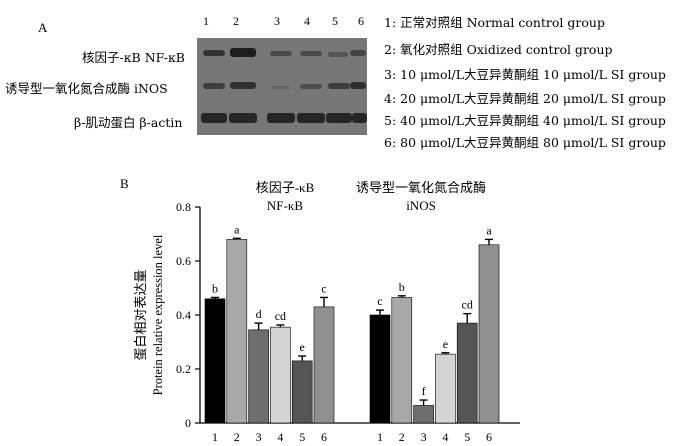 Image resolution: width=700 pixels, height=446 pixels. What do you see at coordinates (124, 183) in the screenshot?
I see `panel-b-label: B` at bounding box center [124, 183].